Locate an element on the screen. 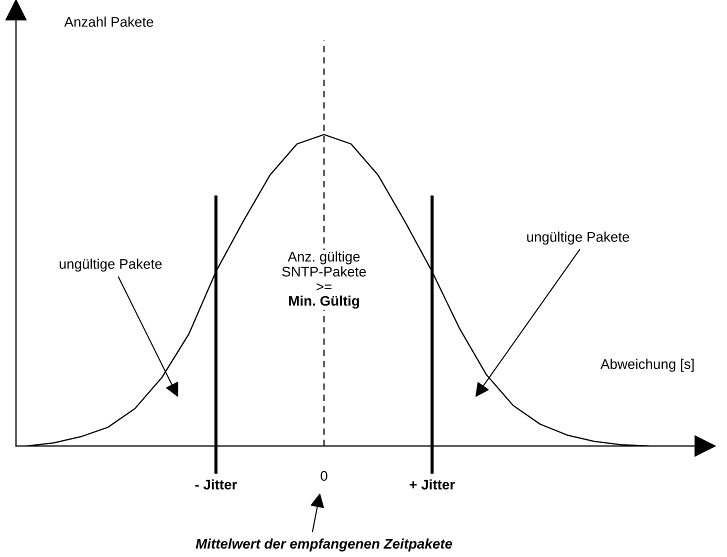  x-axis-title: Abweichung [s] is located at coordinates (647, 365).